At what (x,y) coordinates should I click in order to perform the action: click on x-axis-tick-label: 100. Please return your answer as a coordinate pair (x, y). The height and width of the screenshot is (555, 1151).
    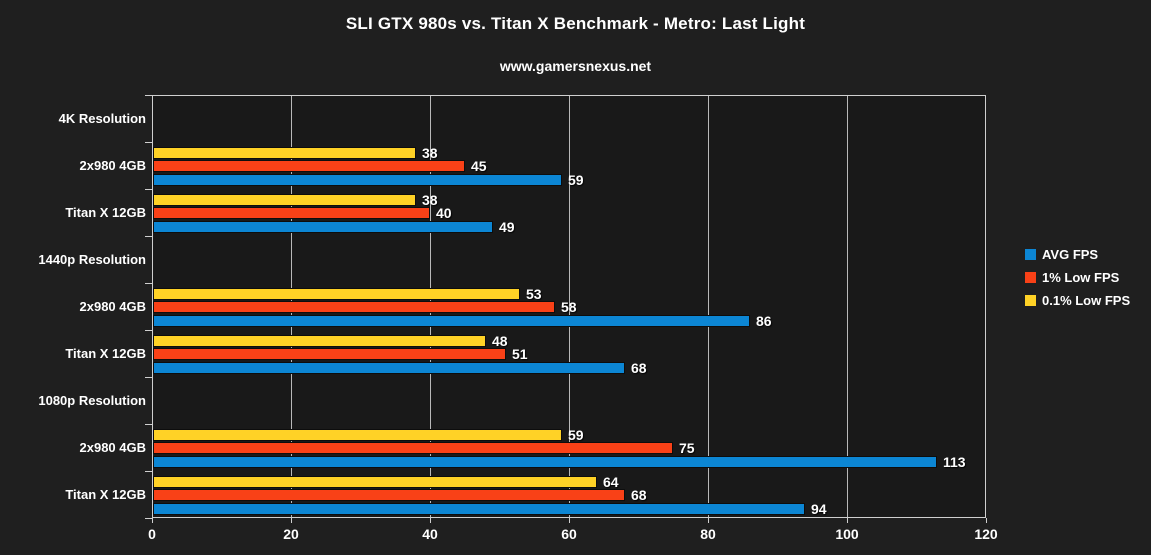
    Looking at the image, I should click on (847, 534).